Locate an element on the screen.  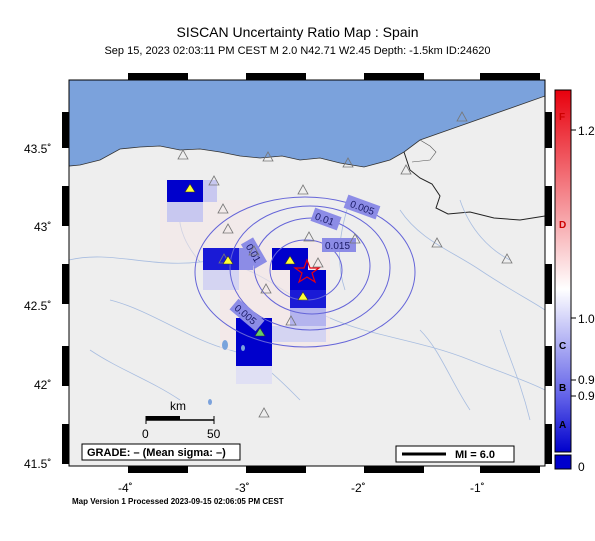
epicenter-star is located at coordinates (307, 271).